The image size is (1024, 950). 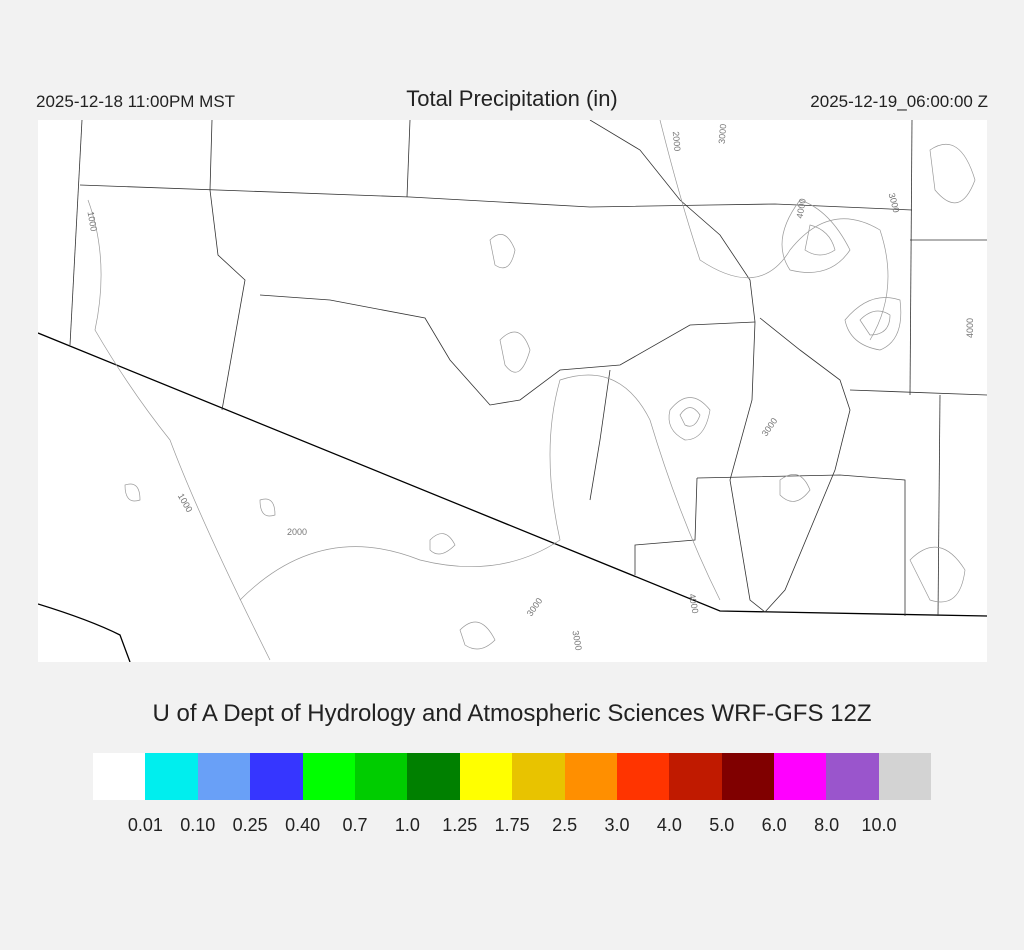 I want to click on legend-label: 5.0, so click(x=722, y=825).